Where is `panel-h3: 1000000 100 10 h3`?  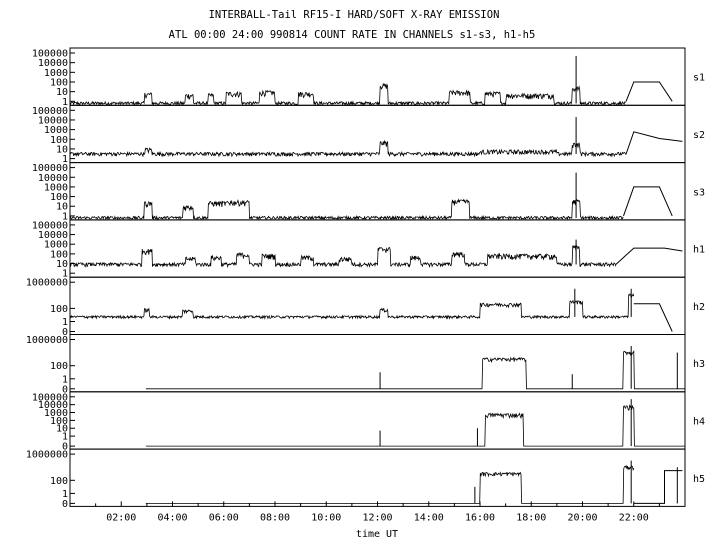
panel-h3: 1000000 100 10 h3 is located at coordinates (365, 364).